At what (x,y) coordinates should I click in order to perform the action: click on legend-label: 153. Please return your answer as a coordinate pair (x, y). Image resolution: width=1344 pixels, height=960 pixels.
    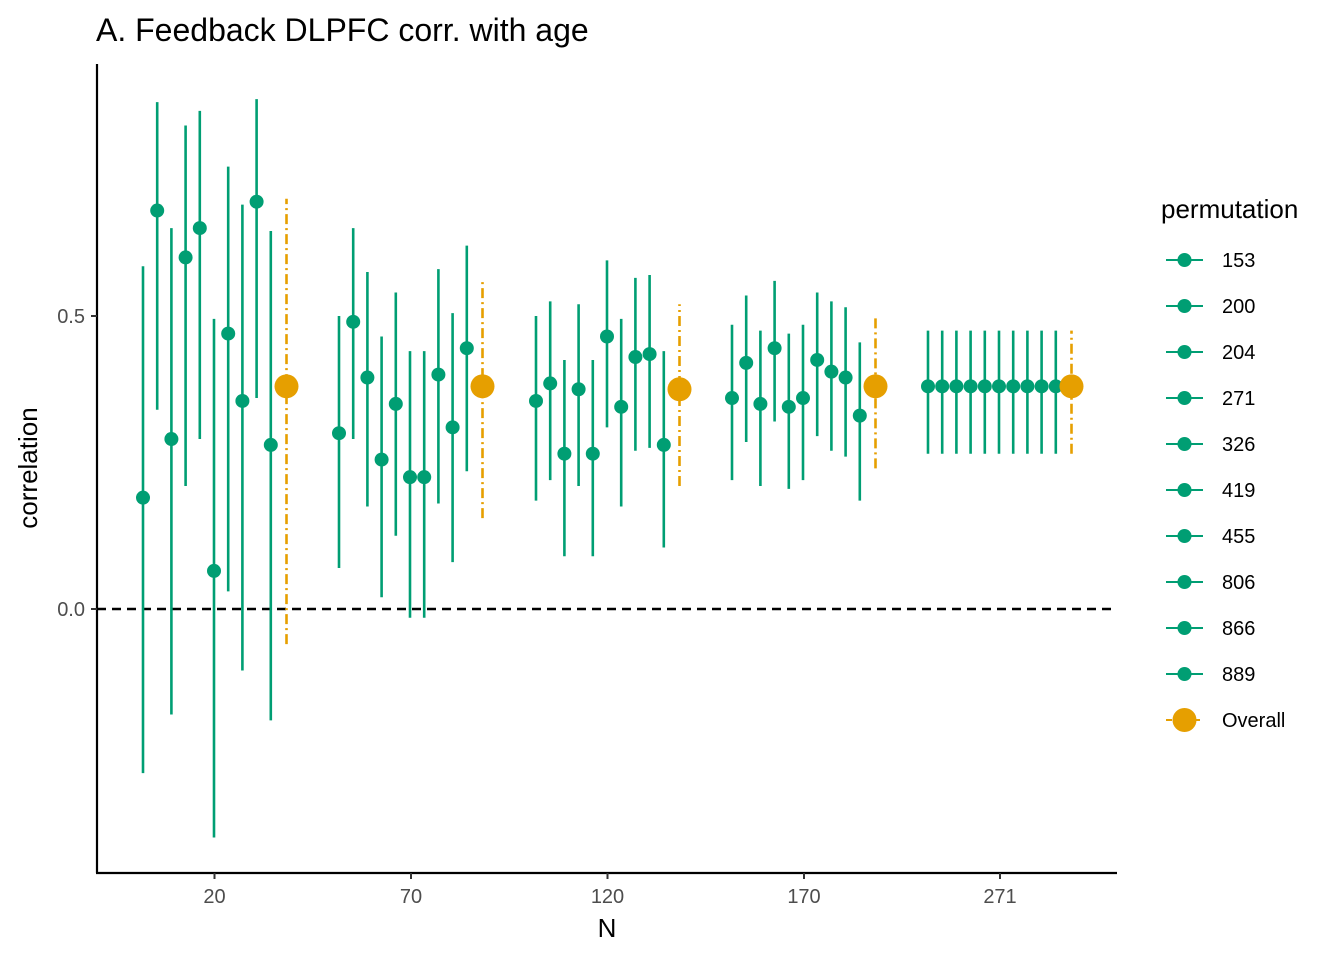
    Looking at the image, I should click on (1238, 261).